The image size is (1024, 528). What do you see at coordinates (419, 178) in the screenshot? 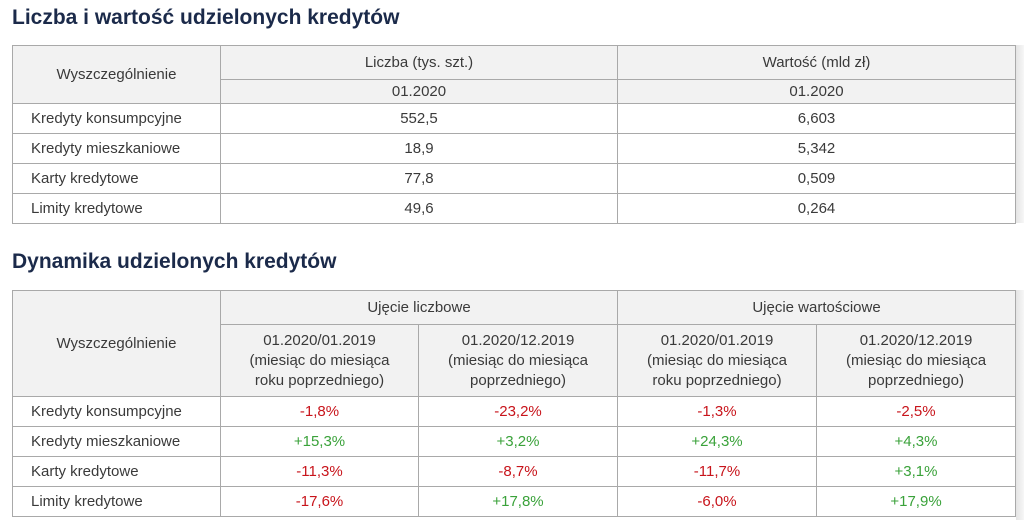
I see `cell-count: 77,8` at bounding box center [419, 178].